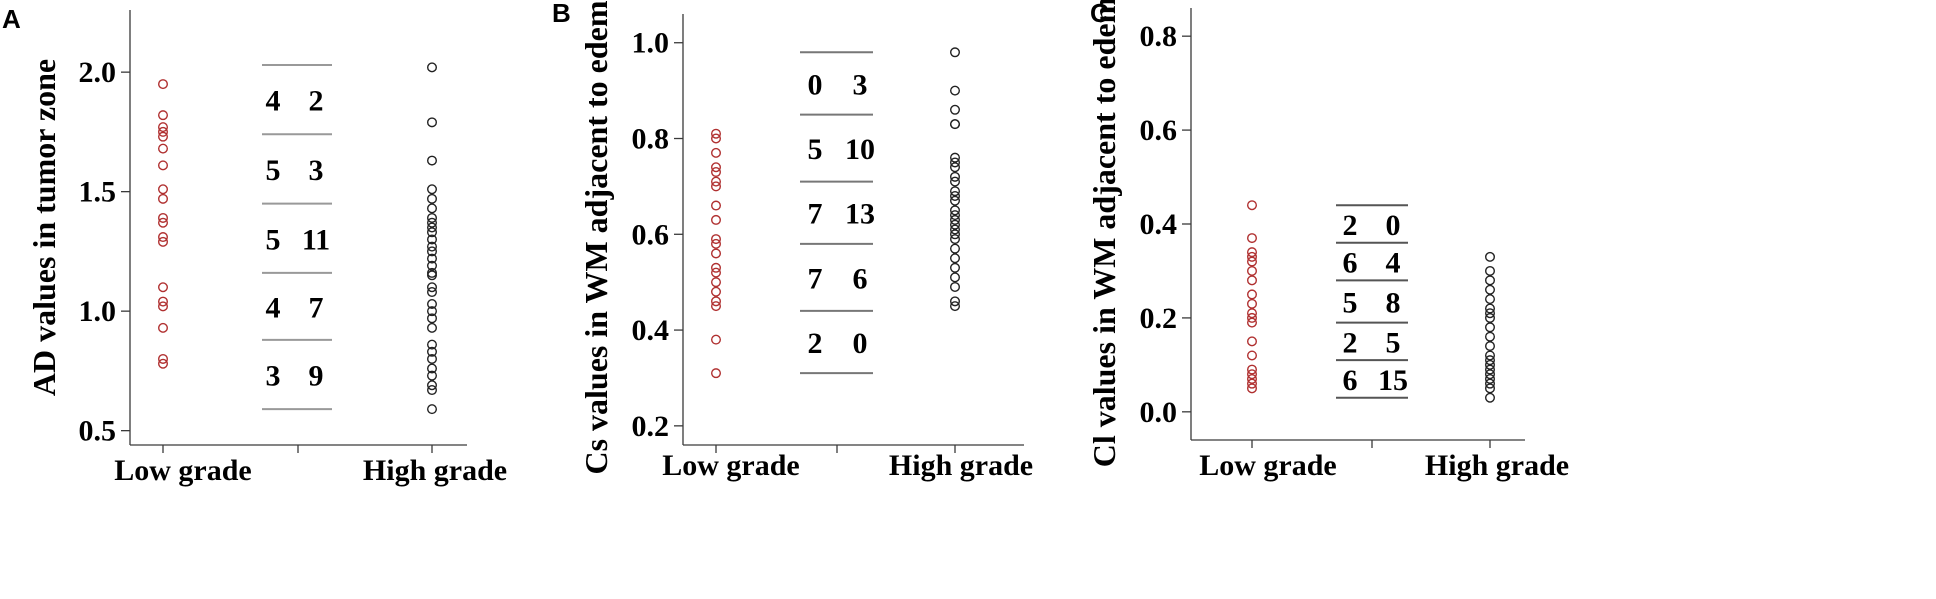  I want to click on count-low-a-0: 4, so click(273, 101).